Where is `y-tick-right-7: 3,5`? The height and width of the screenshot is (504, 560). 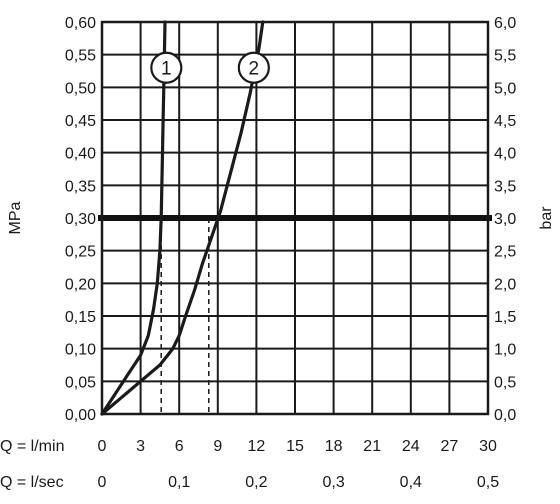
y-tick-right-7: 3,5 is located at coordinates (505, 186).